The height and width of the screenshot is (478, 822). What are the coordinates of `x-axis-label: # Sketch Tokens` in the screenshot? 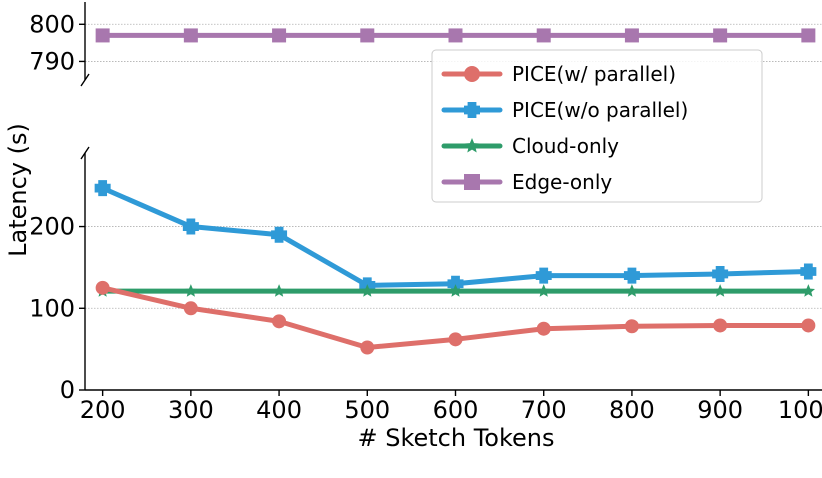 It's located at (455, 438).